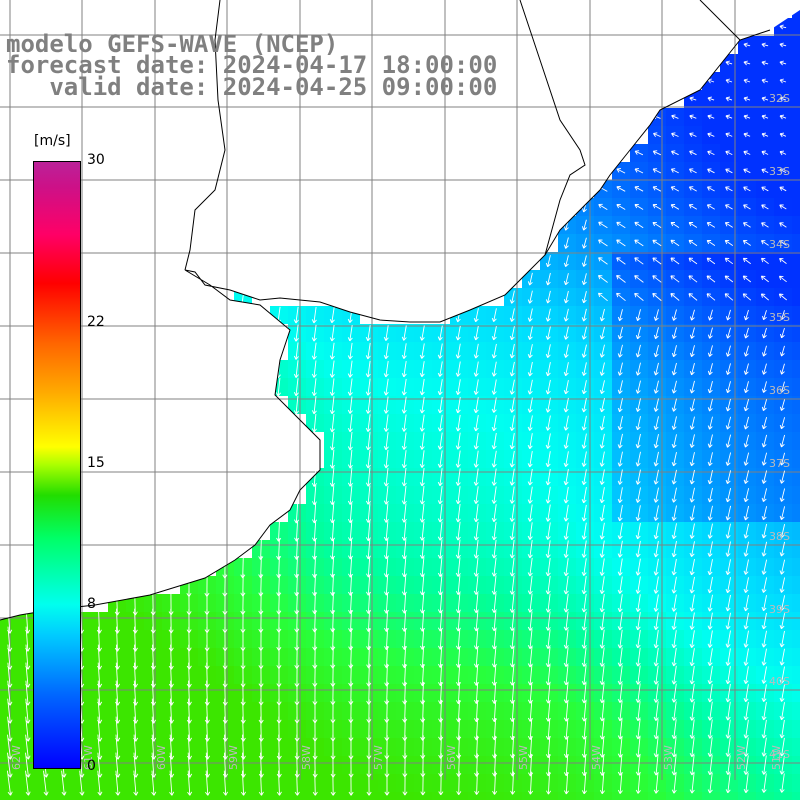  What do you see at coordinates (52, 141) in the screenshot?
I see `colorbar-units: [m/s]` at bounding box center [52, 141].